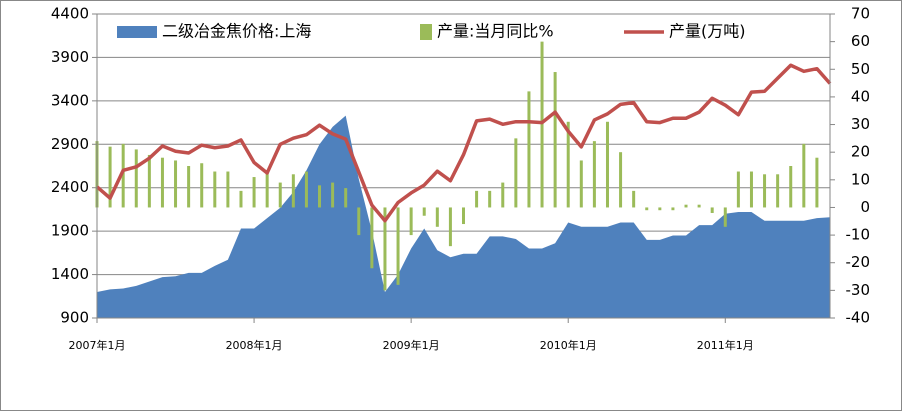  What do you see at coordinates (254, 345) in the screenshot?
I see `x-tick-label: 2008年1月` at bounding box center [254, 345].